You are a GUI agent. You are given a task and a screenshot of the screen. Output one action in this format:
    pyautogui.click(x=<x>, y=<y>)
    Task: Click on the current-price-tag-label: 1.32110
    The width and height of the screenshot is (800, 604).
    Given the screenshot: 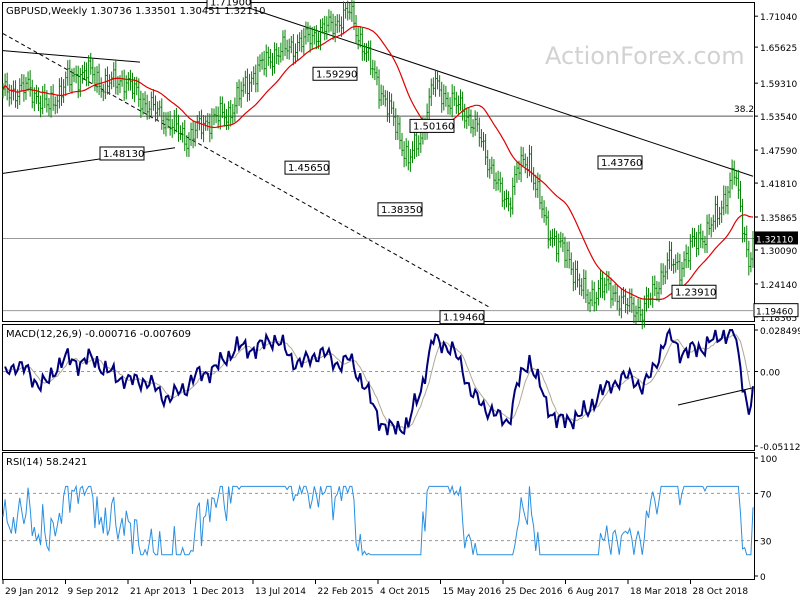 What is the action you would take?
    pyautogui.click(x=774, y=240)
    